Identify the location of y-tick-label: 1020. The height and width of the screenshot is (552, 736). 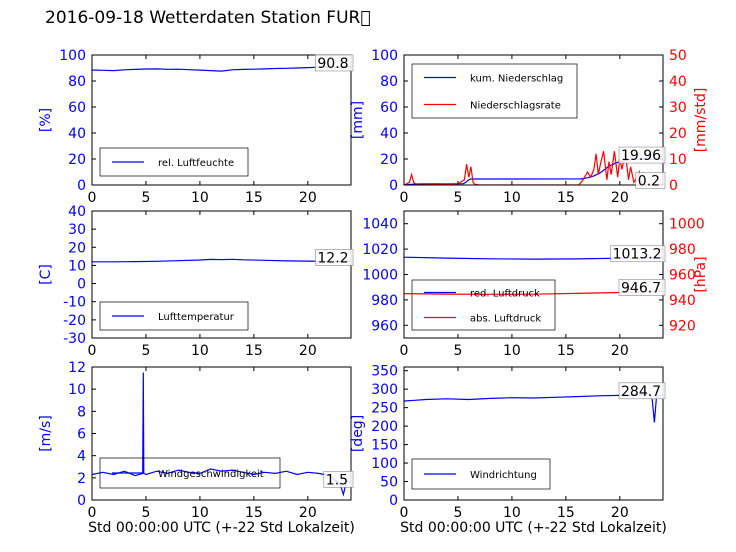
(380, 250).